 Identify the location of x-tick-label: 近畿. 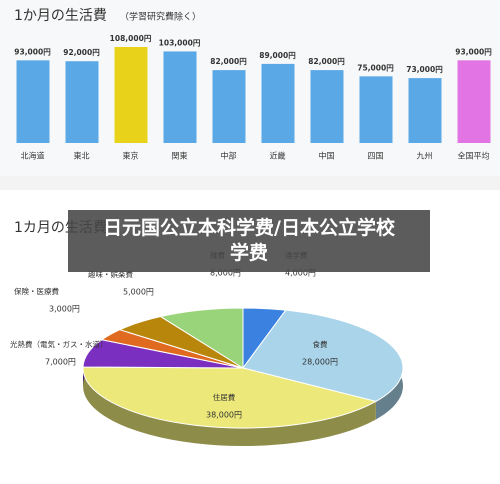
(278, 156).